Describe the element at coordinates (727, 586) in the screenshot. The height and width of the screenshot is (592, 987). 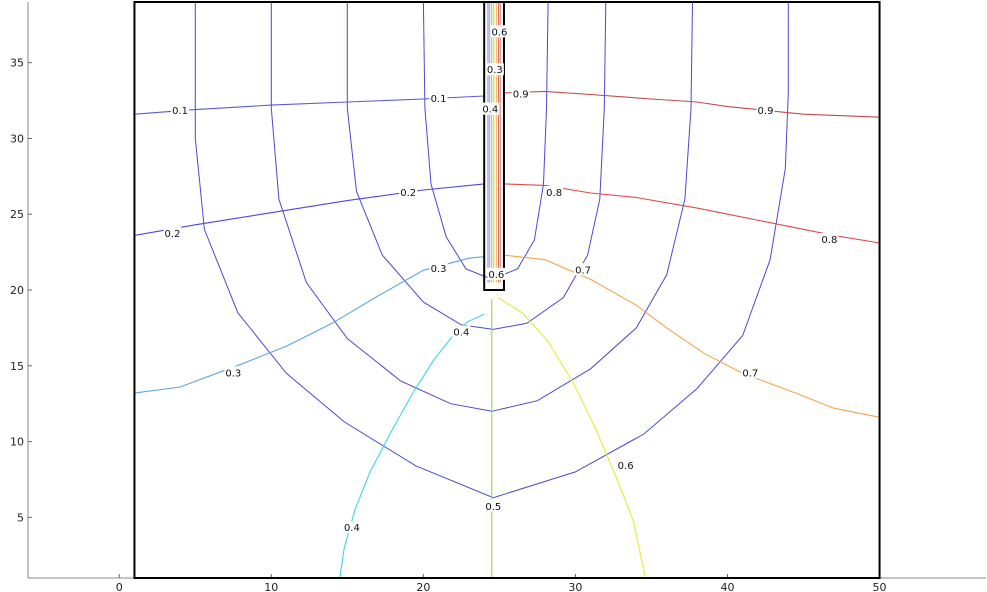
I see `x-tick-label: 40` at that location.